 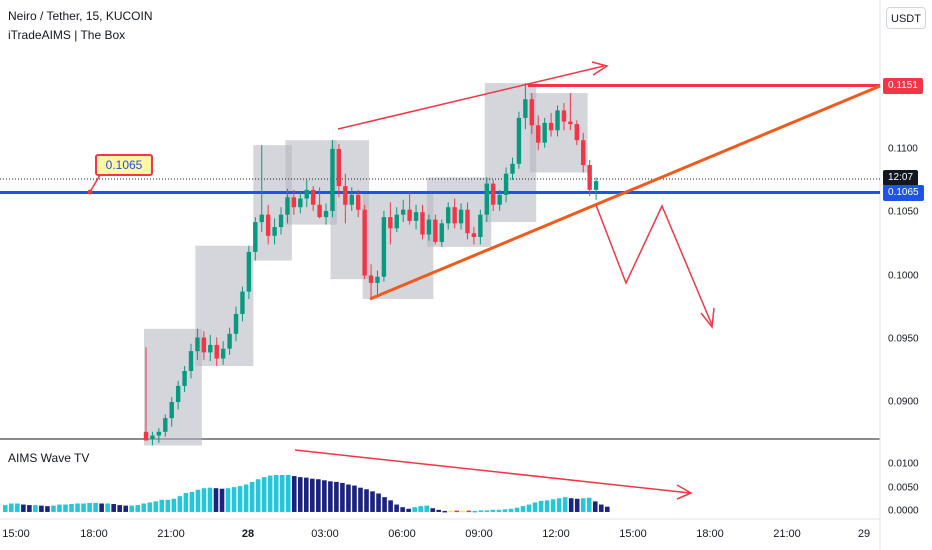 I want to click on resistance-price-tag: 0.1151, so click(x=903, y=86).